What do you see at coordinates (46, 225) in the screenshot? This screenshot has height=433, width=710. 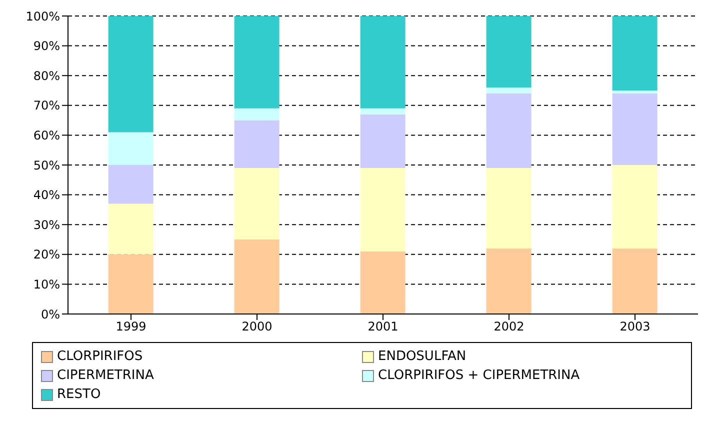 I see `y-tick-label: 30%` at bounding box center [46, 225].